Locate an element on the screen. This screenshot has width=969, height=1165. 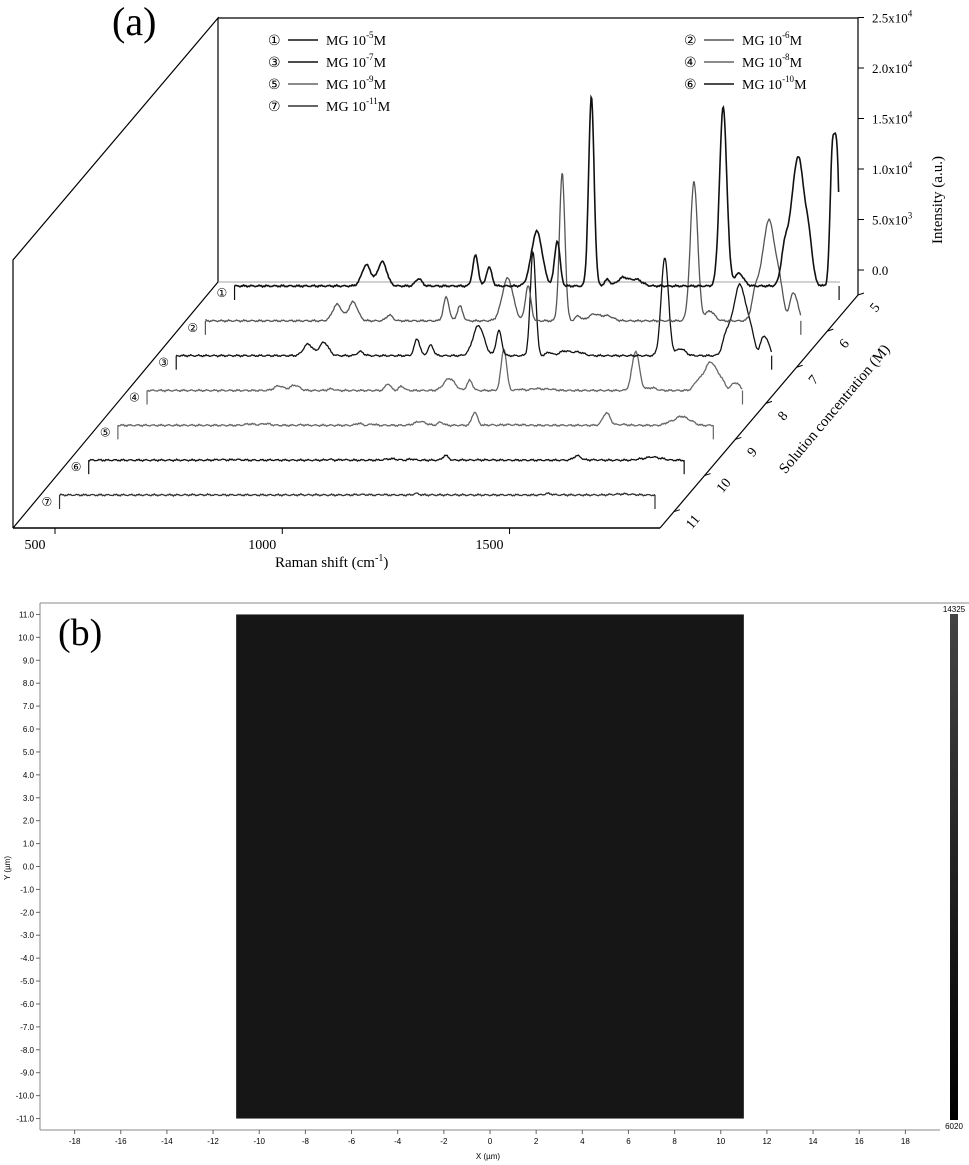
map-x-tick-label: 10 is located at coordinates (720, 1141).